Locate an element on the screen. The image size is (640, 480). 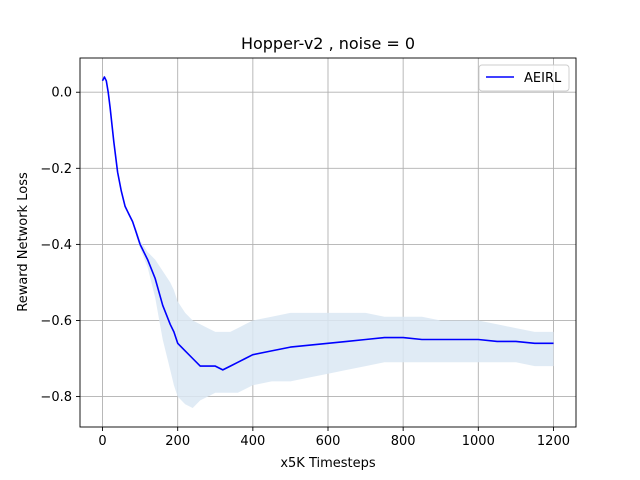
y-tick-label: −0.2 is located at coordinates (56, 169).